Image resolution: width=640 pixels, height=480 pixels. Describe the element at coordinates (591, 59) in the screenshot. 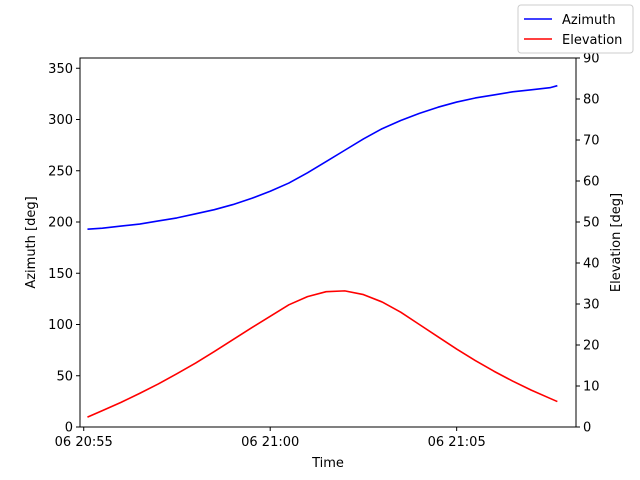

I see `right-axis-tick-label: 90` at that location.